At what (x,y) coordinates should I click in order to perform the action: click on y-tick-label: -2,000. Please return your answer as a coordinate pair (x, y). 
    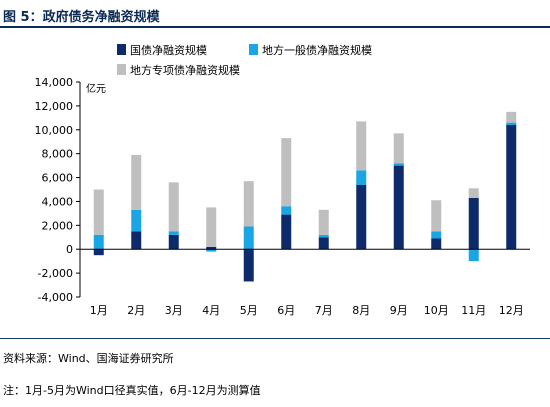
    Looking at the image, I should click on (55, 273).